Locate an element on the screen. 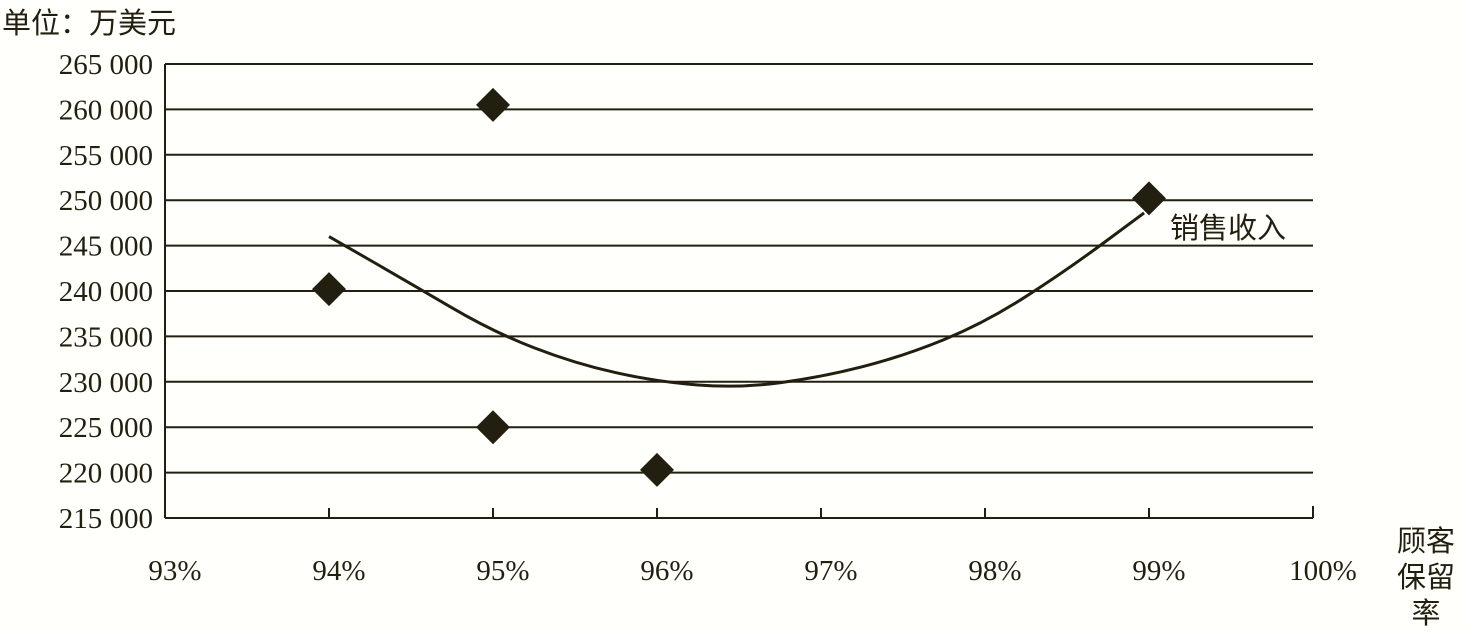  y-tick-label: 255 000 is located at coordinates (106, 156).